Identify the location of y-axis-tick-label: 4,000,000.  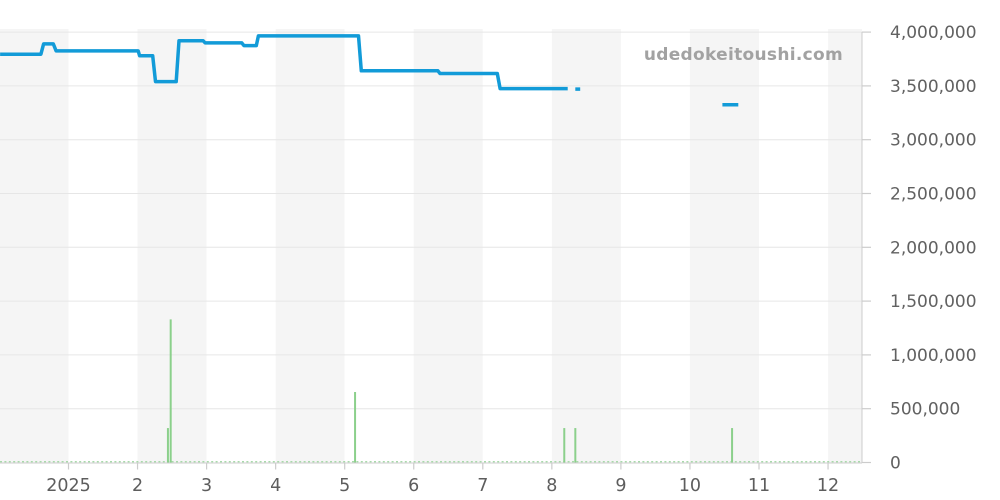
(933, 33).